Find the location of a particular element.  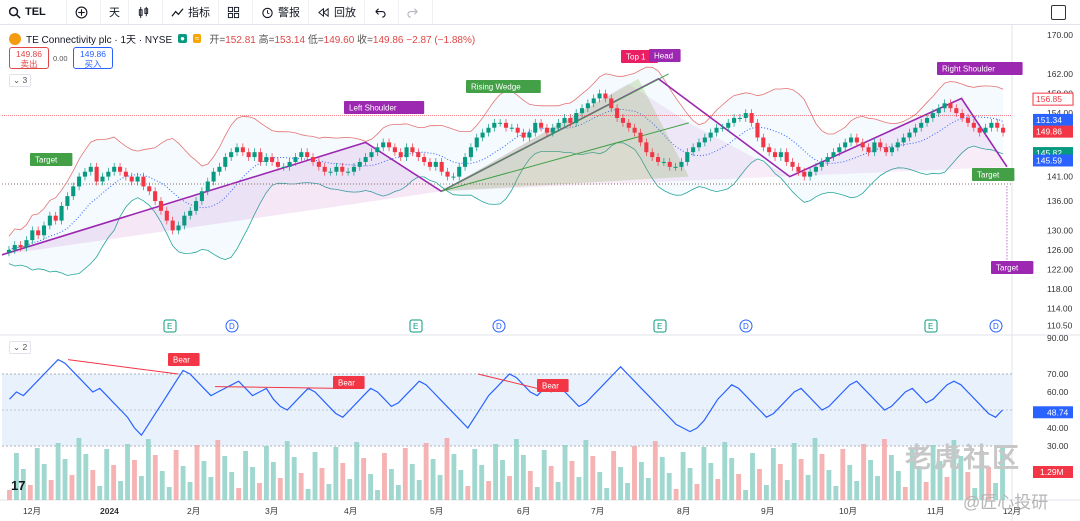

layout-button is located at coordinates (236, 12).